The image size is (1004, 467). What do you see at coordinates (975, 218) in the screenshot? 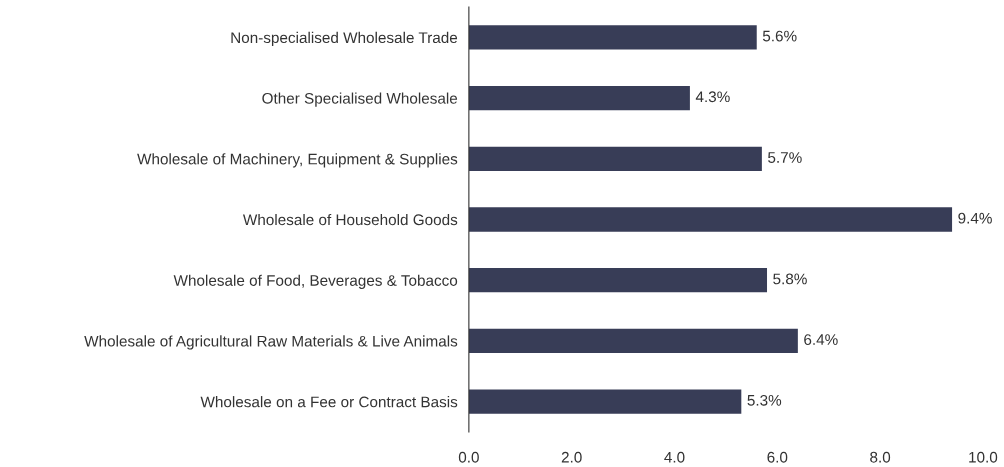
I see `data-label: 9.4%` at bounding box center [975, 218].